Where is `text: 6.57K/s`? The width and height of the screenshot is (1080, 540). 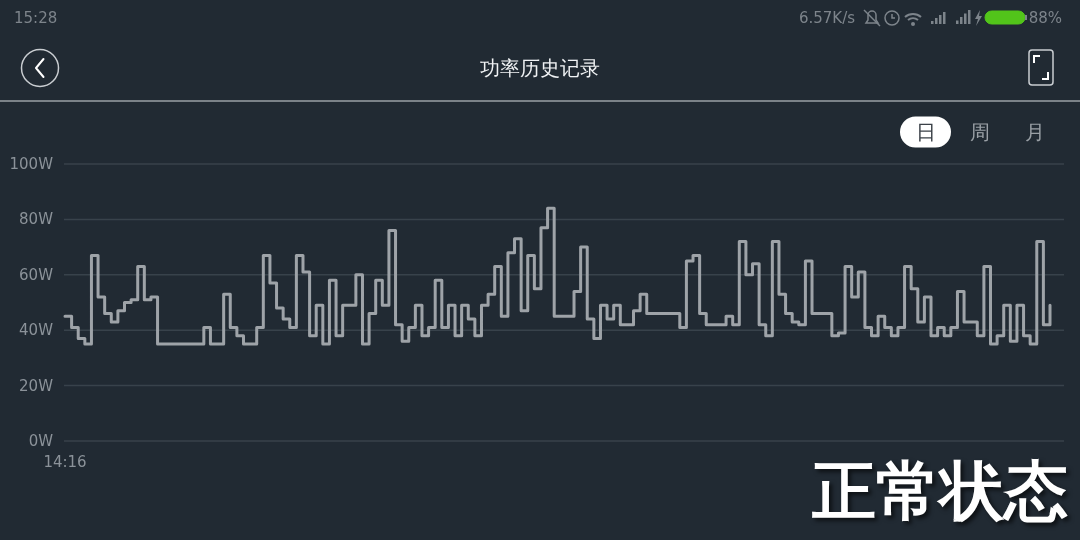 text: 6.57K/s is located at coordinates (827, 18).